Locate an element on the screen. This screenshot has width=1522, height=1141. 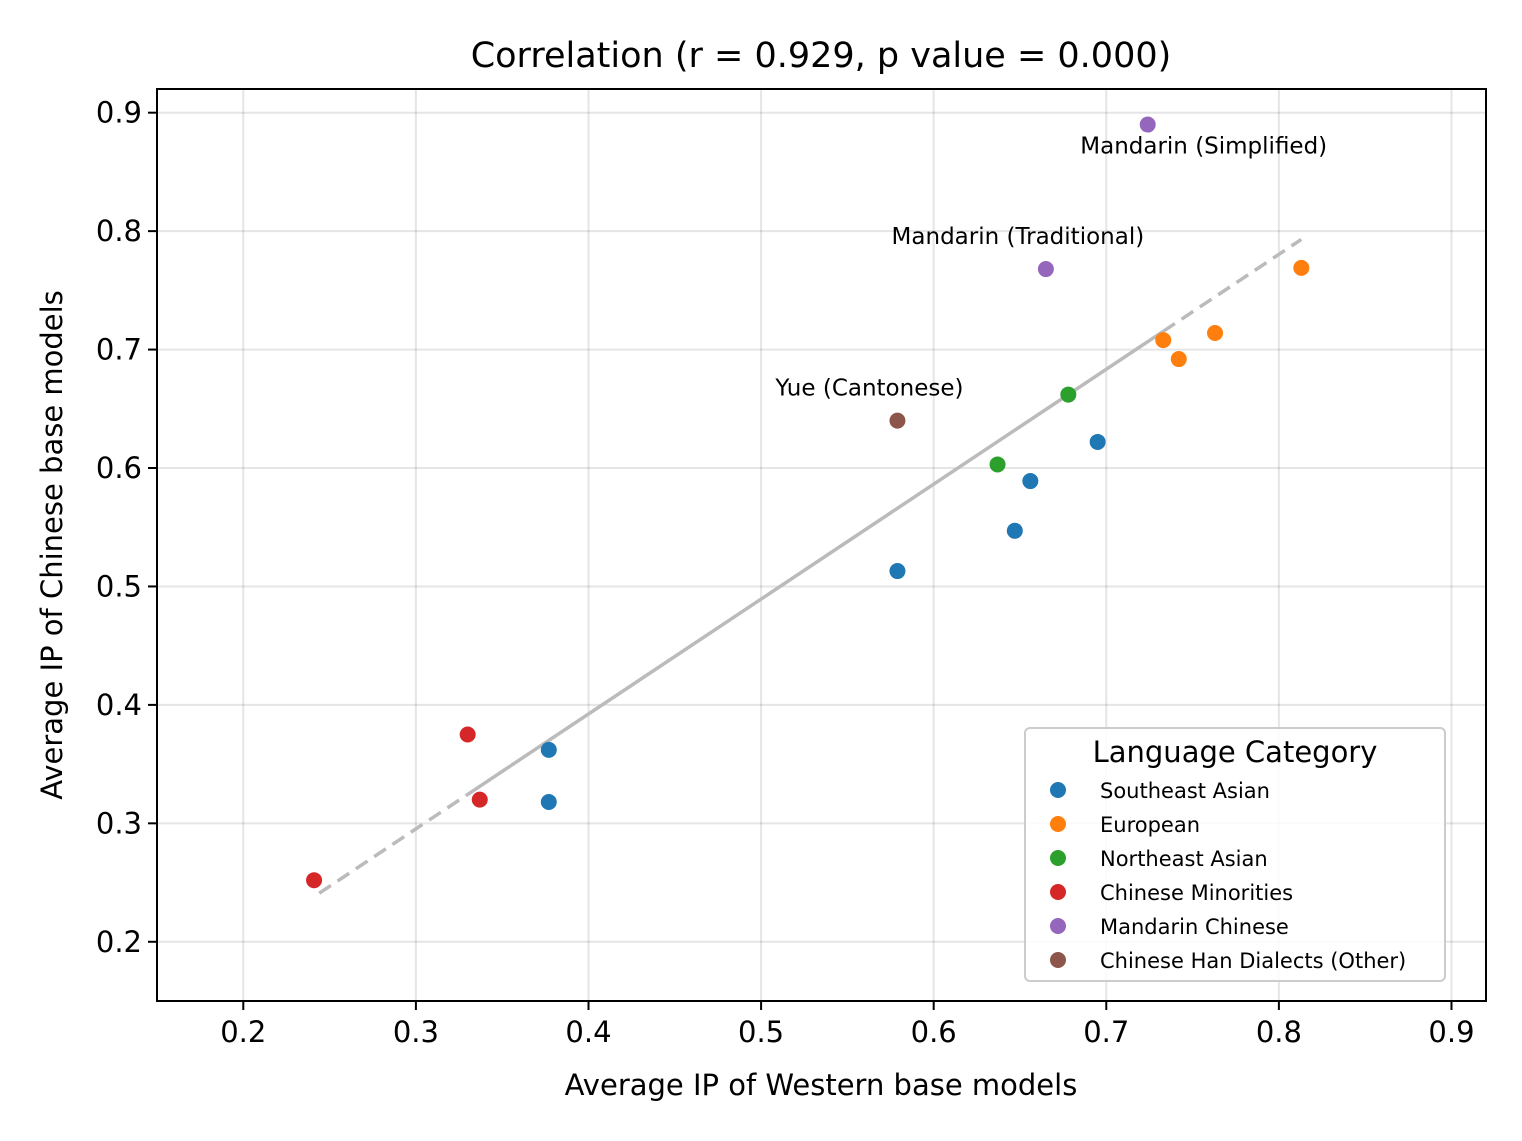
x-axis-ticks: 0.2 0.3 0.4 0.5 0.6 0.7 0.8 0.9 is located at coordinates (847, 1025).